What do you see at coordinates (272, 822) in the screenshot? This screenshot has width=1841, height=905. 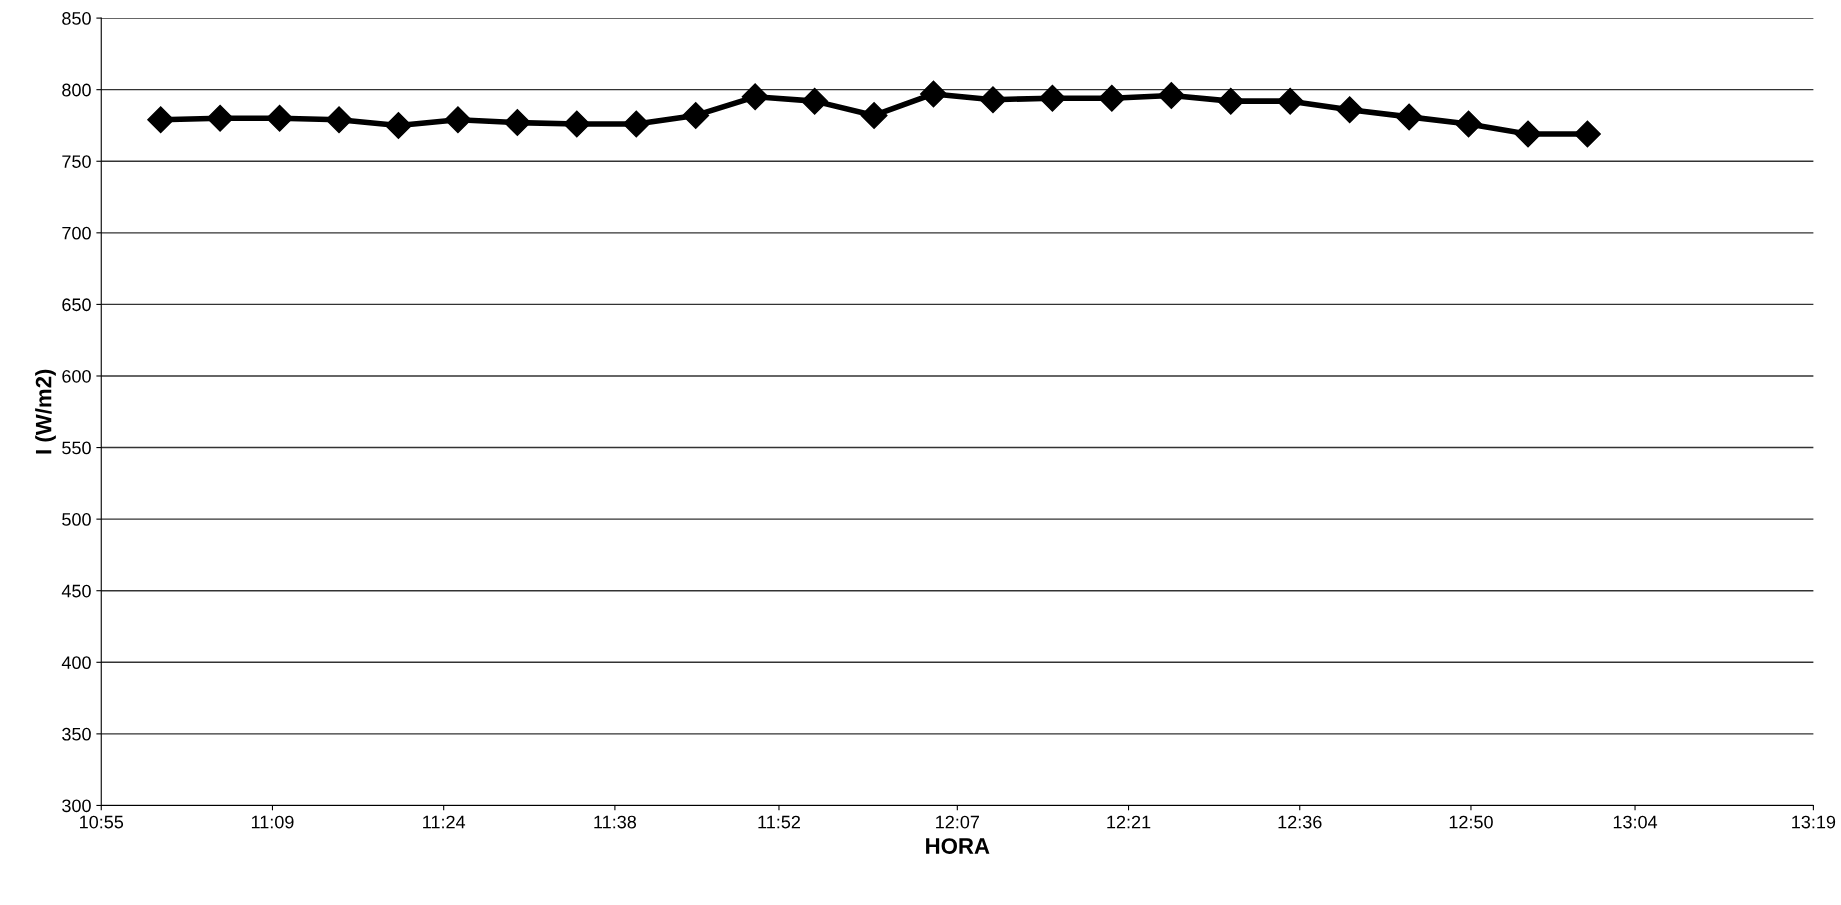 I see `x-tick-label: 11:09` at bounding box center [272, 822].